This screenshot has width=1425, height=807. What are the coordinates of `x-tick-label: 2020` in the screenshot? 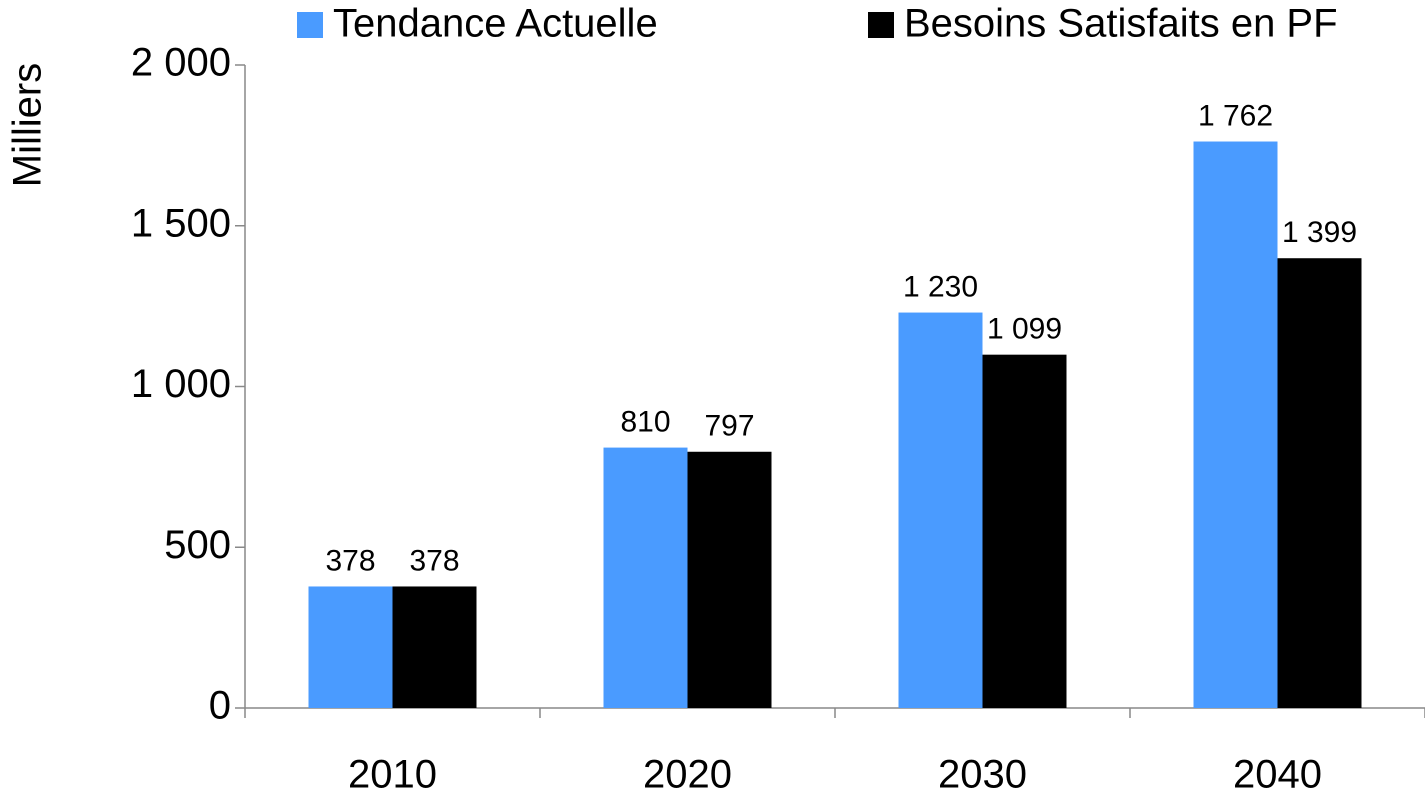 It's located at (687, 775).